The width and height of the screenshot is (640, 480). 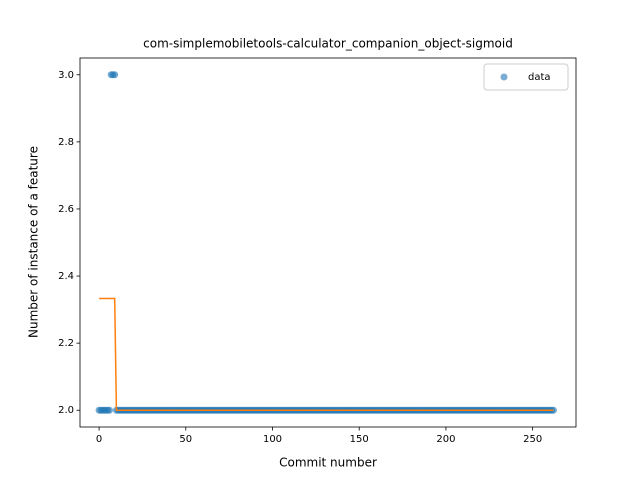 I want to click on x-tick-label: 0, so click(x=99, y=439).